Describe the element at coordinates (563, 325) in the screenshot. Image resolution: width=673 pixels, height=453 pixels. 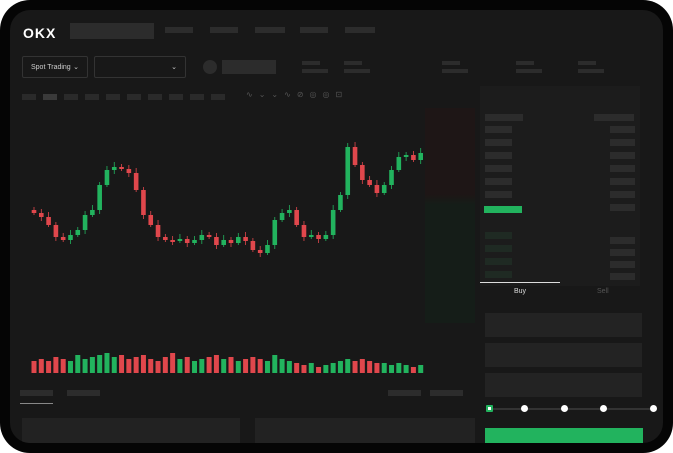
I see `price-input` at that location.